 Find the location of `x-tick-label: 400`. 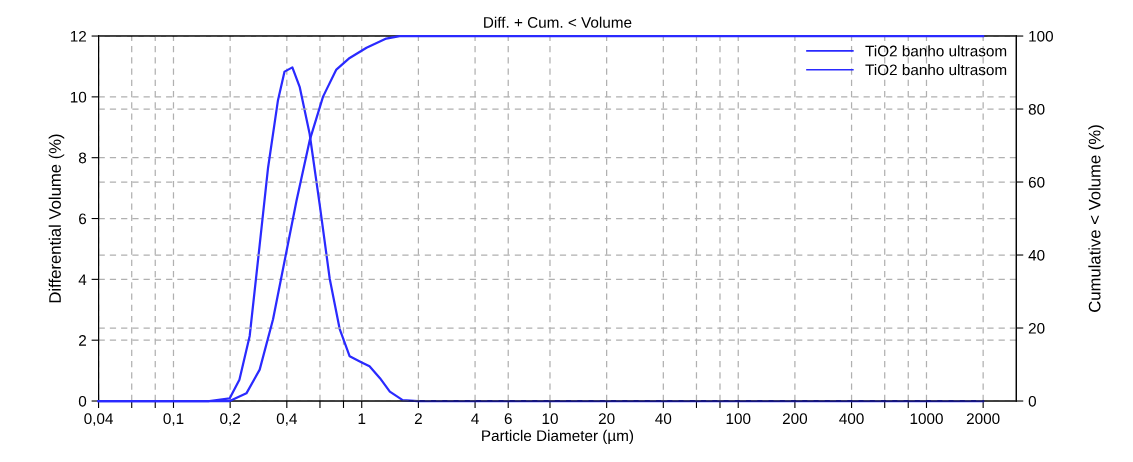

x-tick-label: 400 is located at coordinates (851, 419).